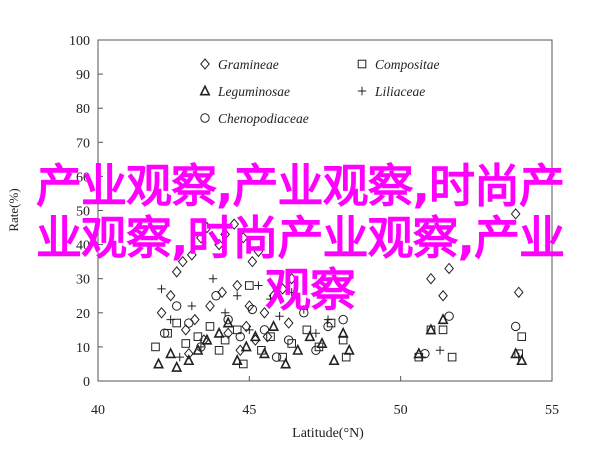 The height and width of the screenshot is (455, 600). Describe the element at coordinates (263, 118) in the screenshot. I see `legend-label-chenopodiaceae: Chenopodiaceae` at that location.